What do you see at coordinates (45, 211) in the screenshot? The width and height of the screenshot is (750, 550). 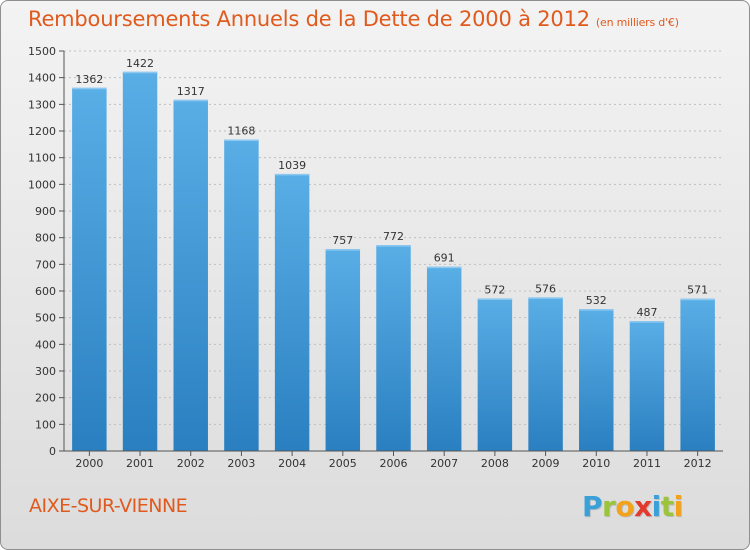 I see `y-tick-label: 900` at bounding box center [45, 211].